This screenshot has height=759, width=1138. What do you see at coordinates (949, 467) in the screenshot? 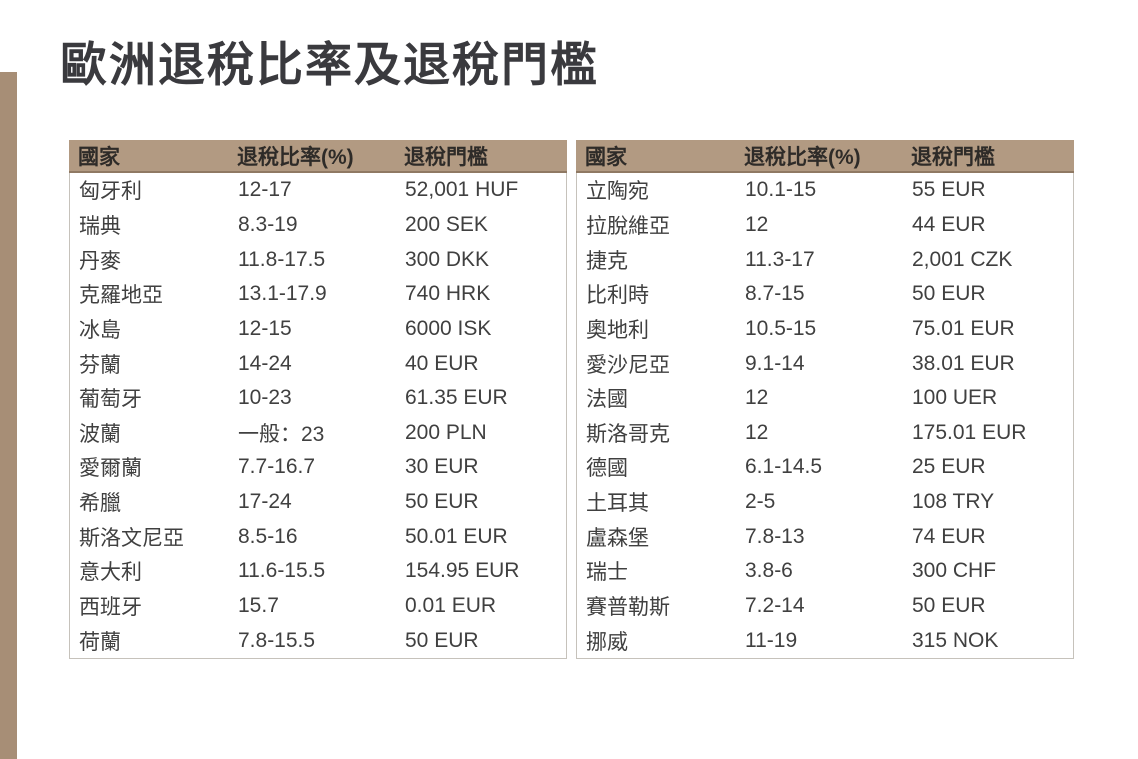
I see `threshold-cell: 25 EUR` at bounding box center [949, 467].